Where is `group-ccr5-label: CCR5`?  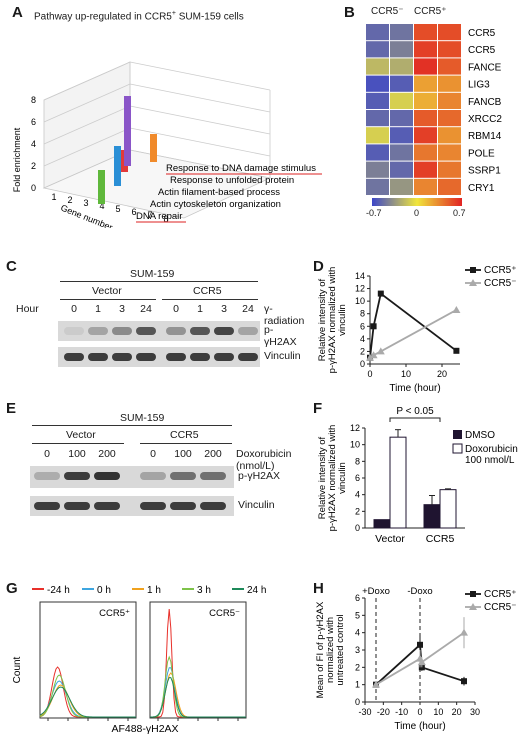 group-ccr5-label: CCR5 is located at coordinates (184, 435).